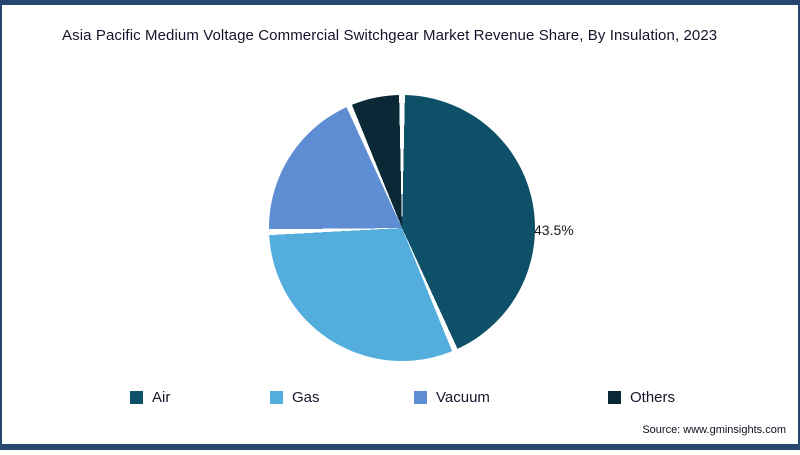 This screenshot has height=455, width=800. I want to click on legend-label: Vacuum, so click(463, 397).